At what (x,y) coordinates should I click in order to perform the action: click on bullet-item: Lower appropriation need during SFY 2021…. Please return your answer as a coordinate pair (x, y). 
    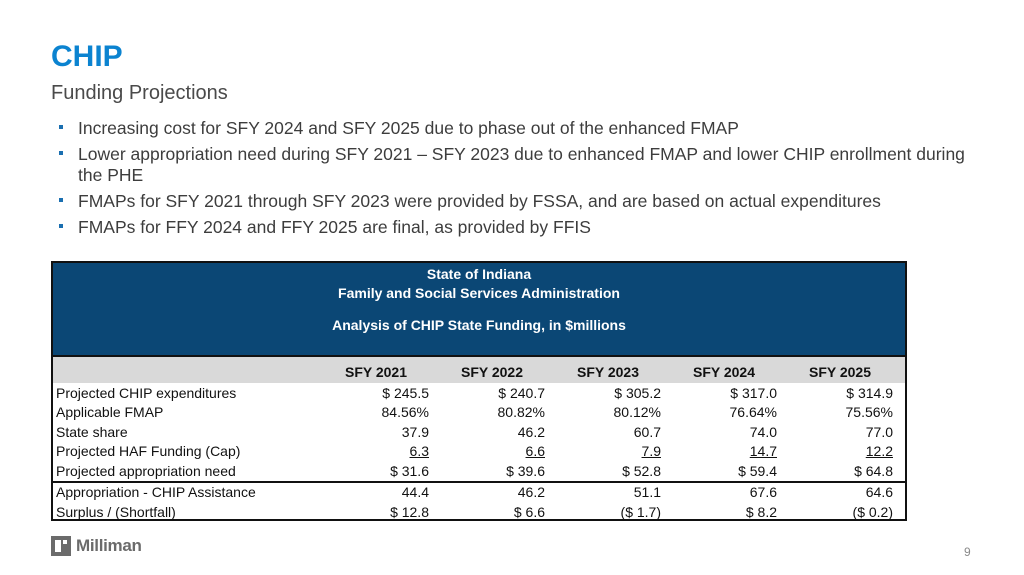
    Looking at the image, I should click on (518, 165).